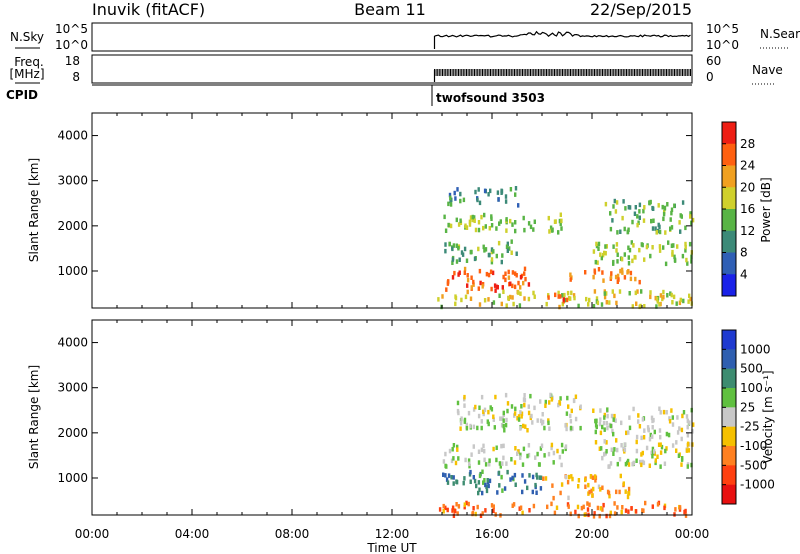 This screenshot has width=800, height=554. I want to click on x-tick-label: 16:00, so click(492, 534).